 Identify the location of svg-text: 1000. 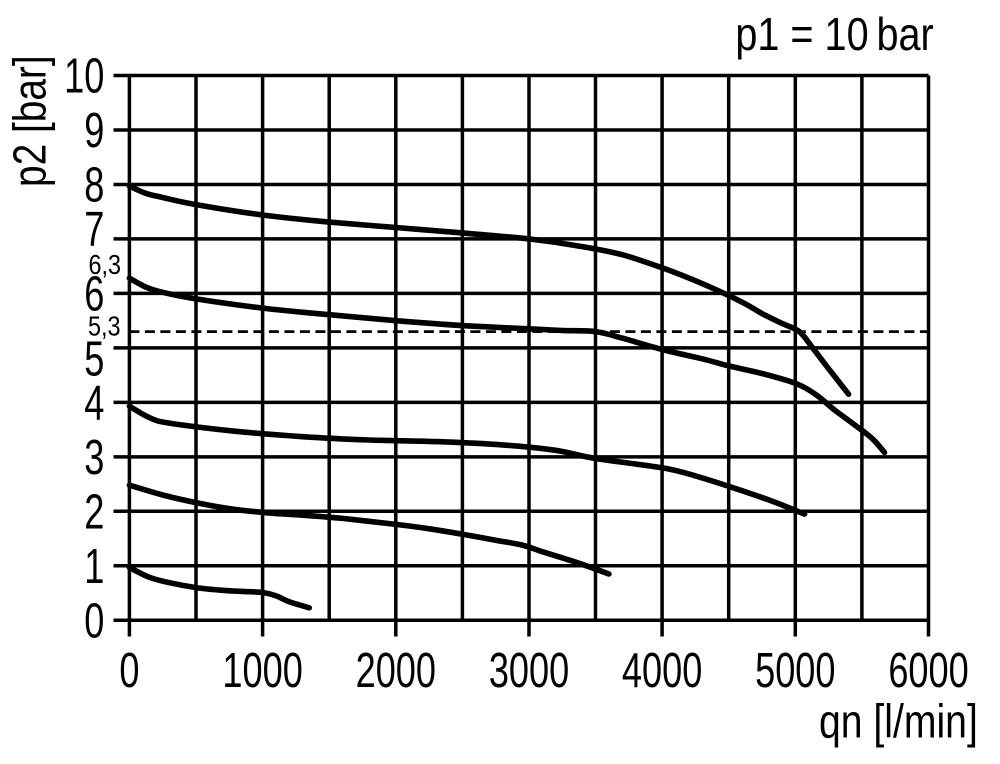
(262, 671).